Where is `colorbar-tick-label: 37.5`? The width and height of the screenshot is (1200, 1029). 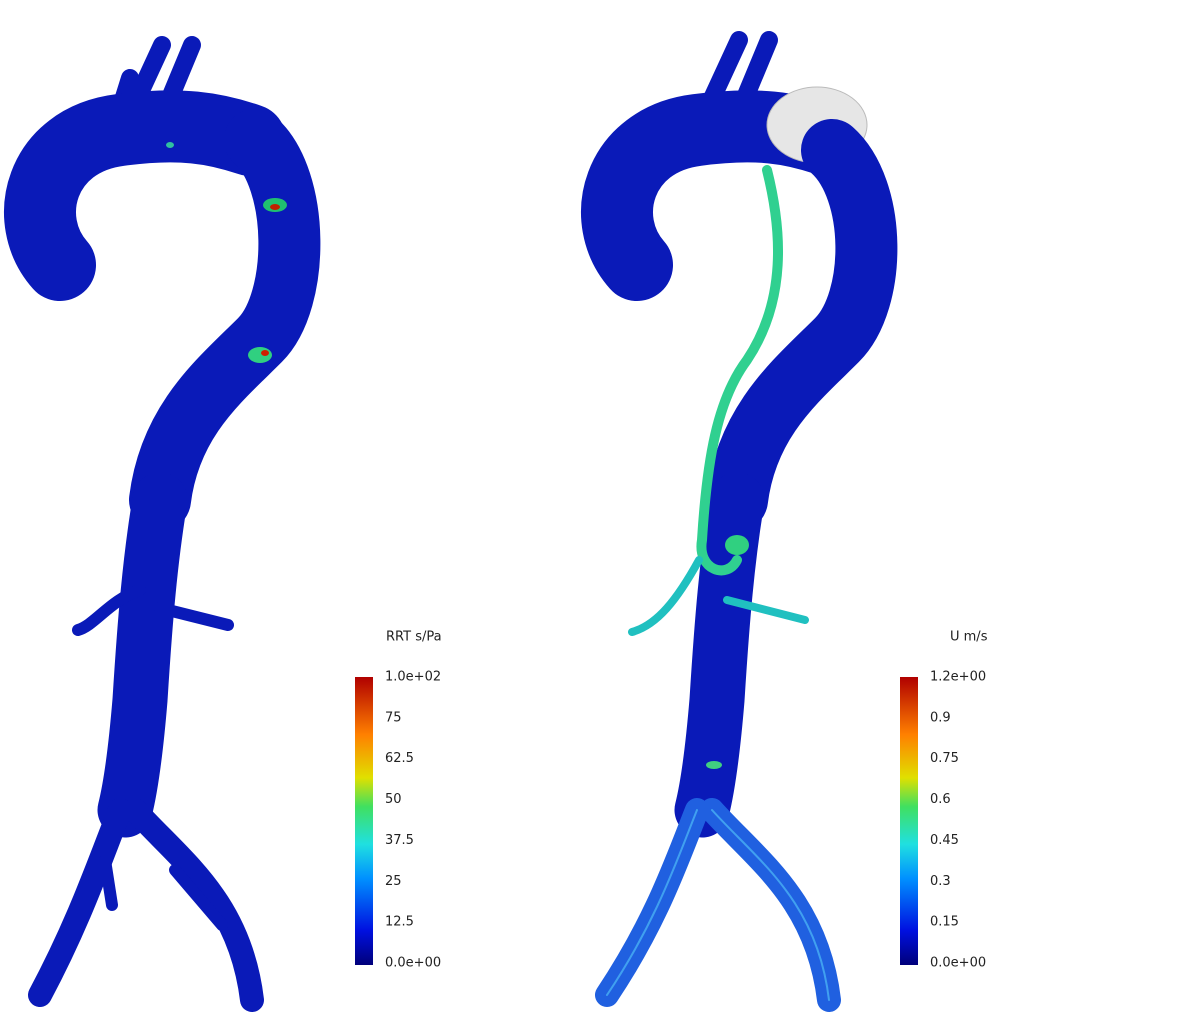
colorbar-tick-label: 37.5 is located at coordinates (399, 840).